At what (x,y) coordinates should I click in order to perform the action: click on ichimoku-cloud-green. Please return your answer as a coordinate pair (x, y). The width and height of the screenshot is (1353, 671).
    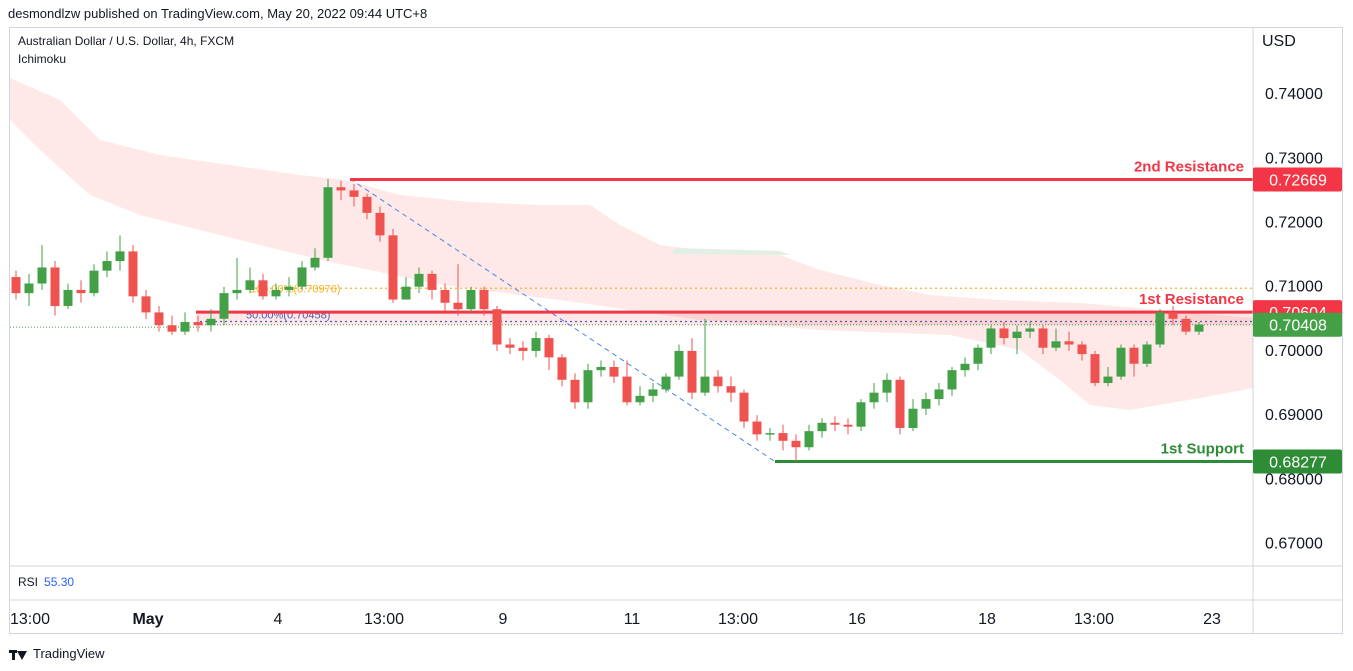
    Looking at the image, I should click on (730, 251).